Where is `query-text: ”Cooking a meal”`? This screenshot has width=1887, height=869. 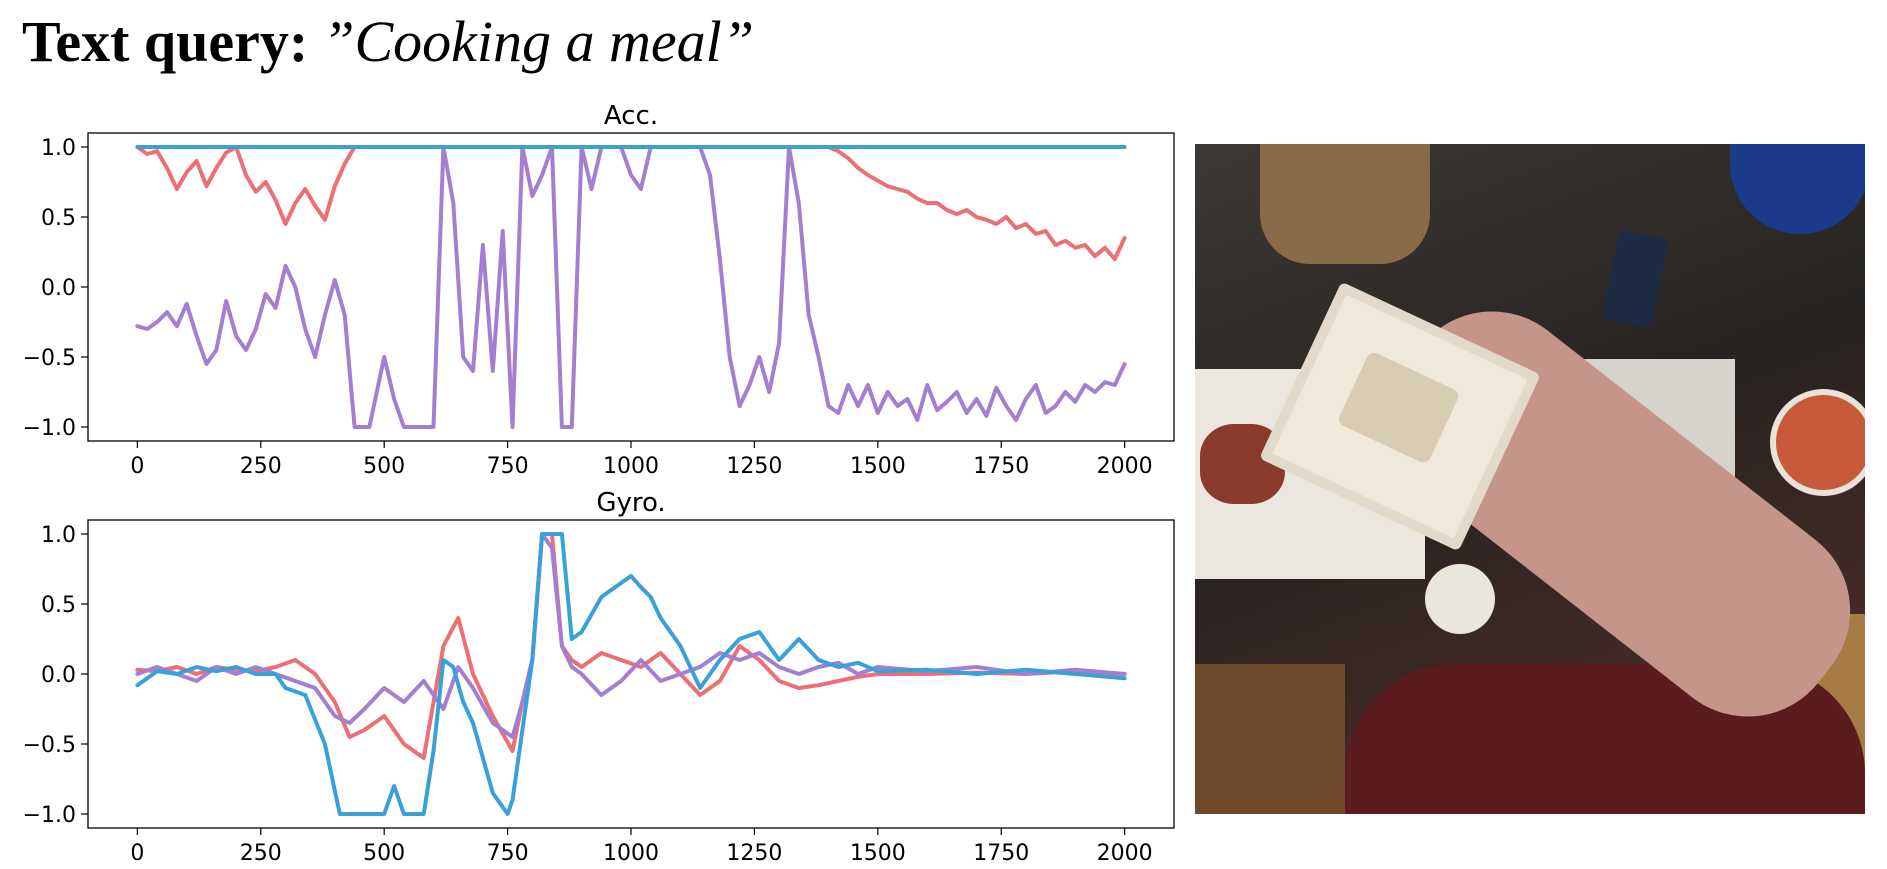
query-text: ”Cooking a meal” is located at coordinates (538, 41).